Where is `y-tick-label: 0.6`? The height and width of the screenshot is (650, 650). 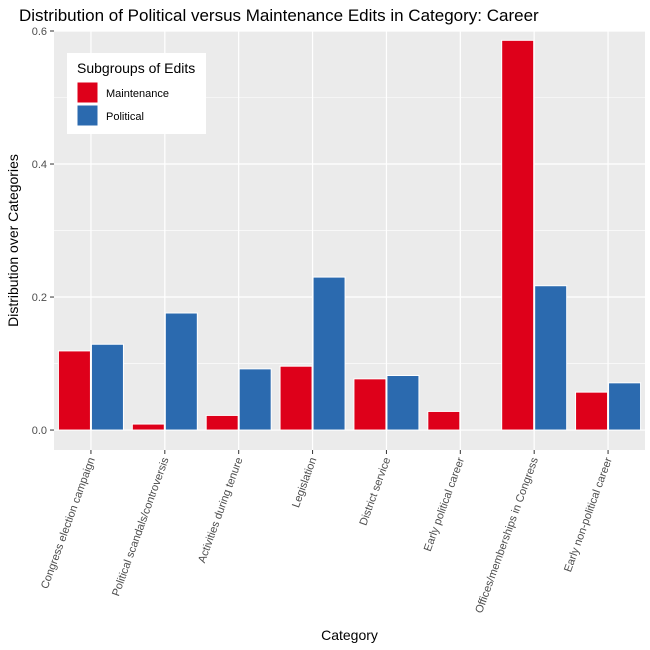 y-tick-label: 0.6 is located at coordinates (39, 32).